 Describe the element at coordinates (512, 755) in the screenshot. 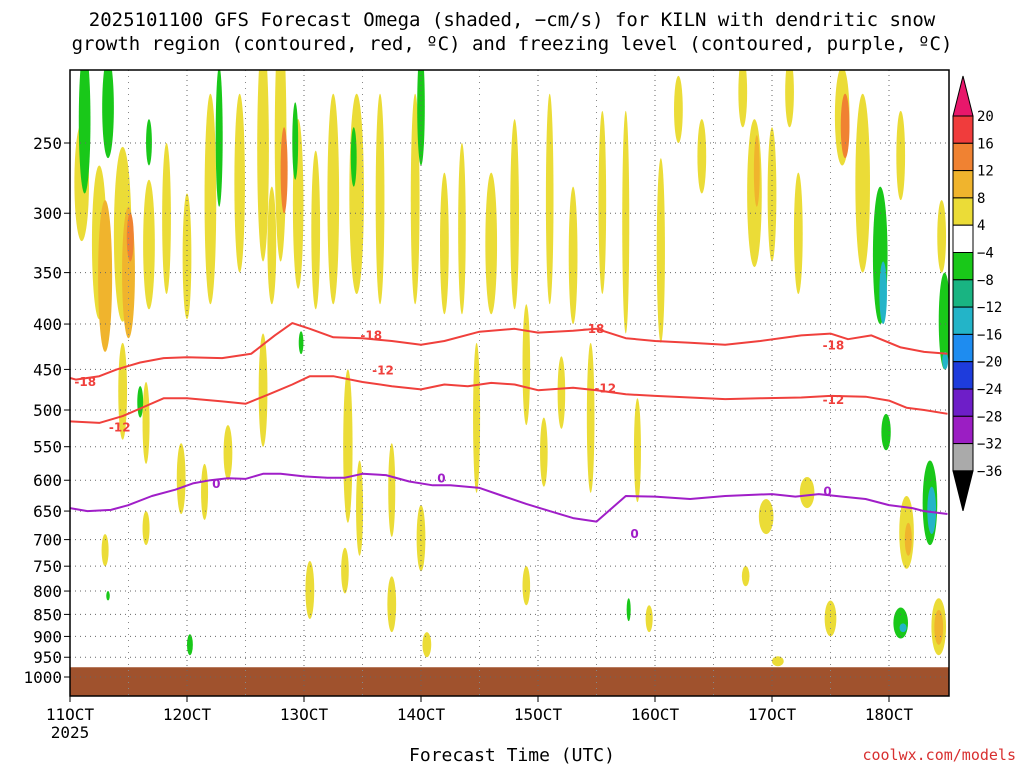

I see `x-axis-label: Forecast Time (UTC)` at that location.